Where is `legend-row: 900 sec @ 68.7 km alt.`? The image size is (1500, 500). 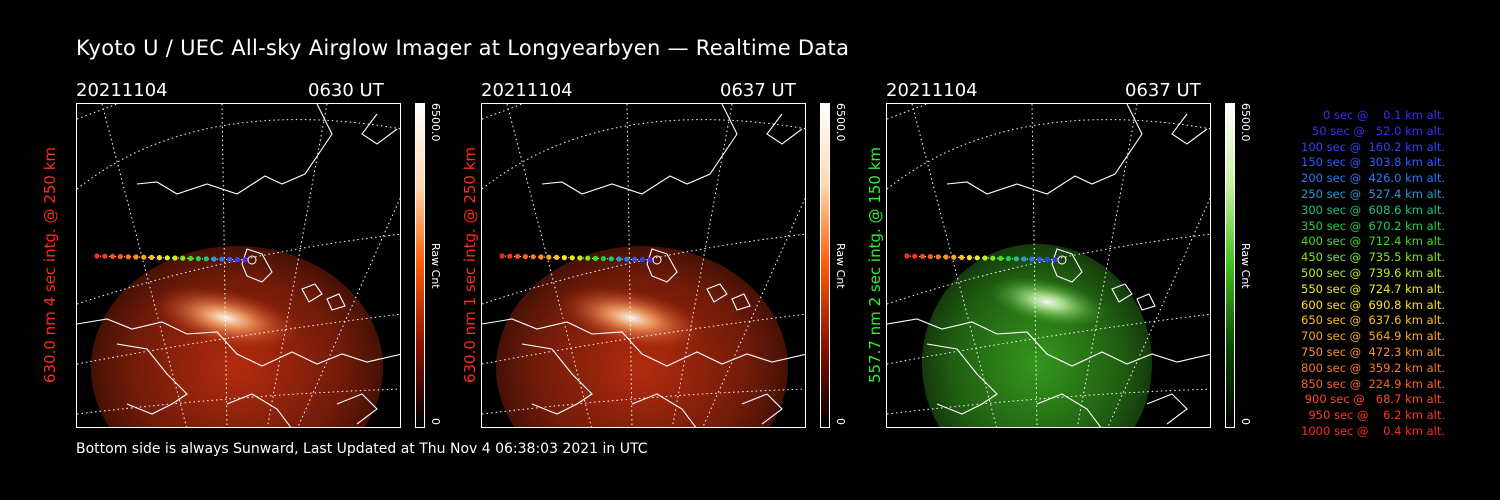 legend-row: 900 sec @ 68.7 km alt. is located at coordinates (1373, 399).